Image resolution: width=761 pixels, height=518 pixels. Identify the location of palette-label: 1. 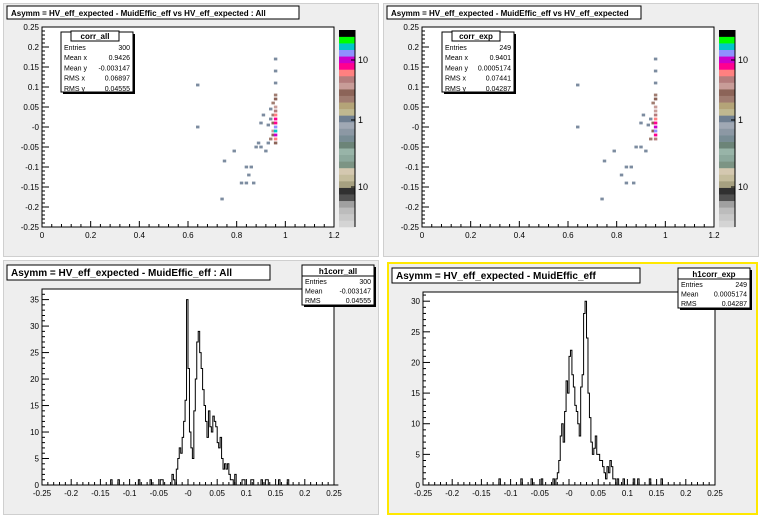
(740, 120).